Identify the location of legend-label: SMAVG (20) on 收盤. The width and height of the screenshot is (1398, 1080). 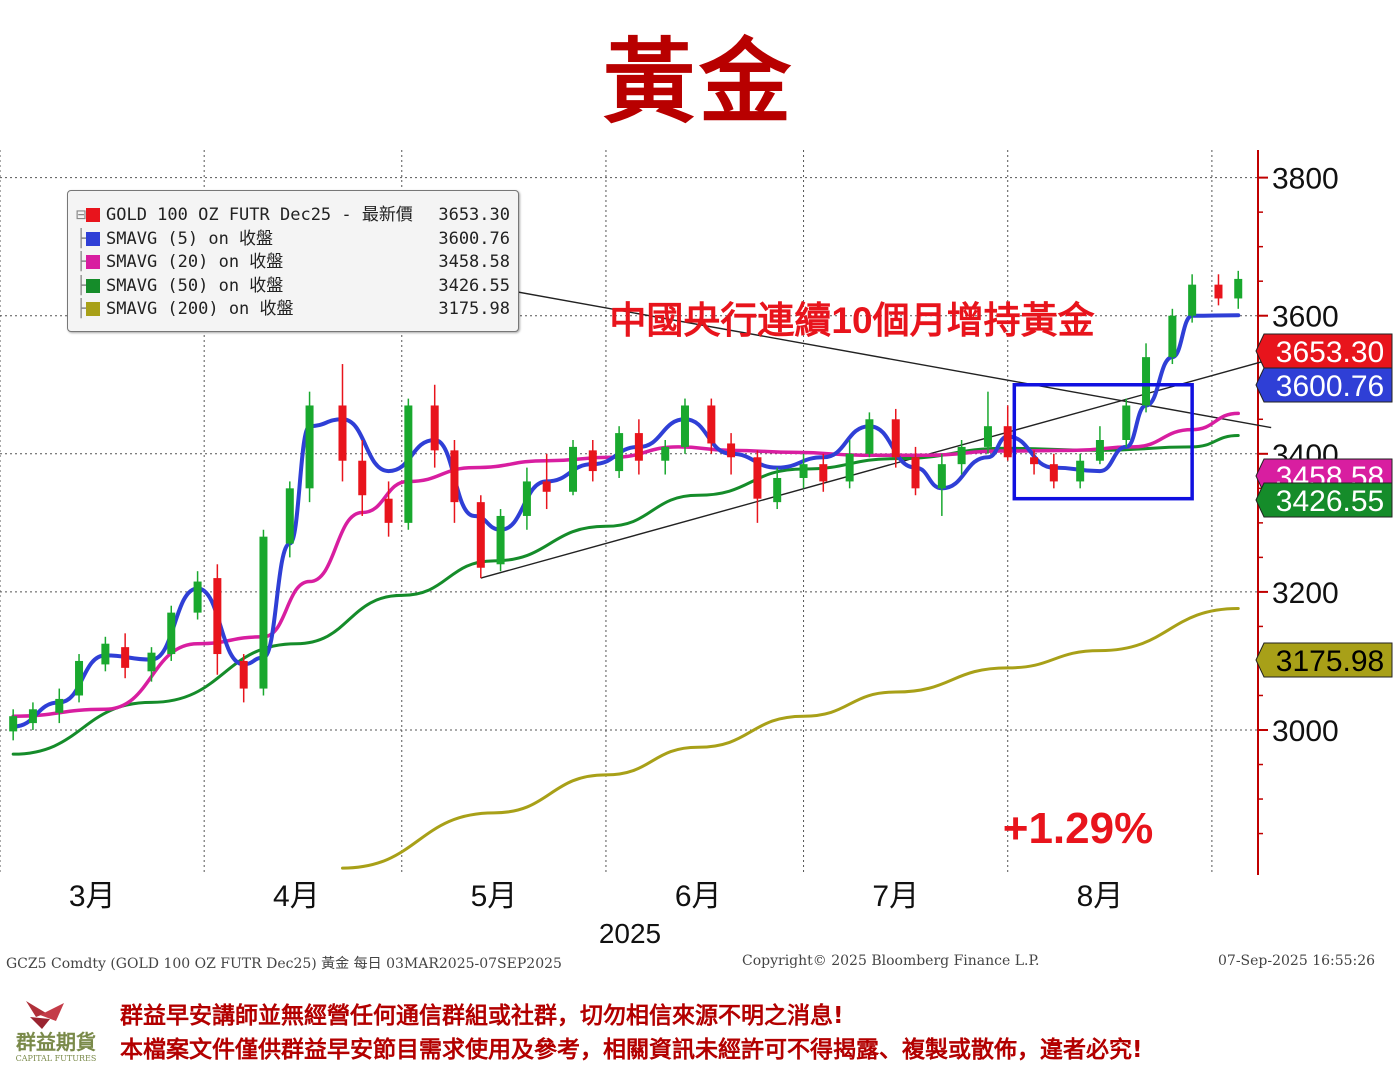
(195, 262).